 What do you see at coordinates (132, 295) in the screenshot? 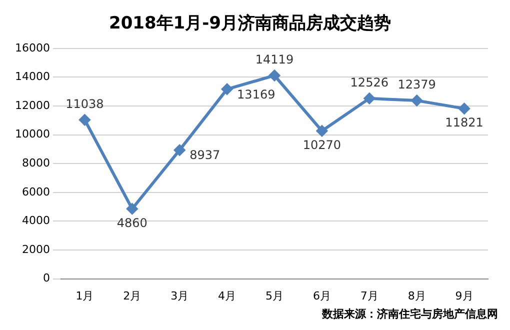
I see `x-tick-label: 2月` at bounding box center [132, 295].